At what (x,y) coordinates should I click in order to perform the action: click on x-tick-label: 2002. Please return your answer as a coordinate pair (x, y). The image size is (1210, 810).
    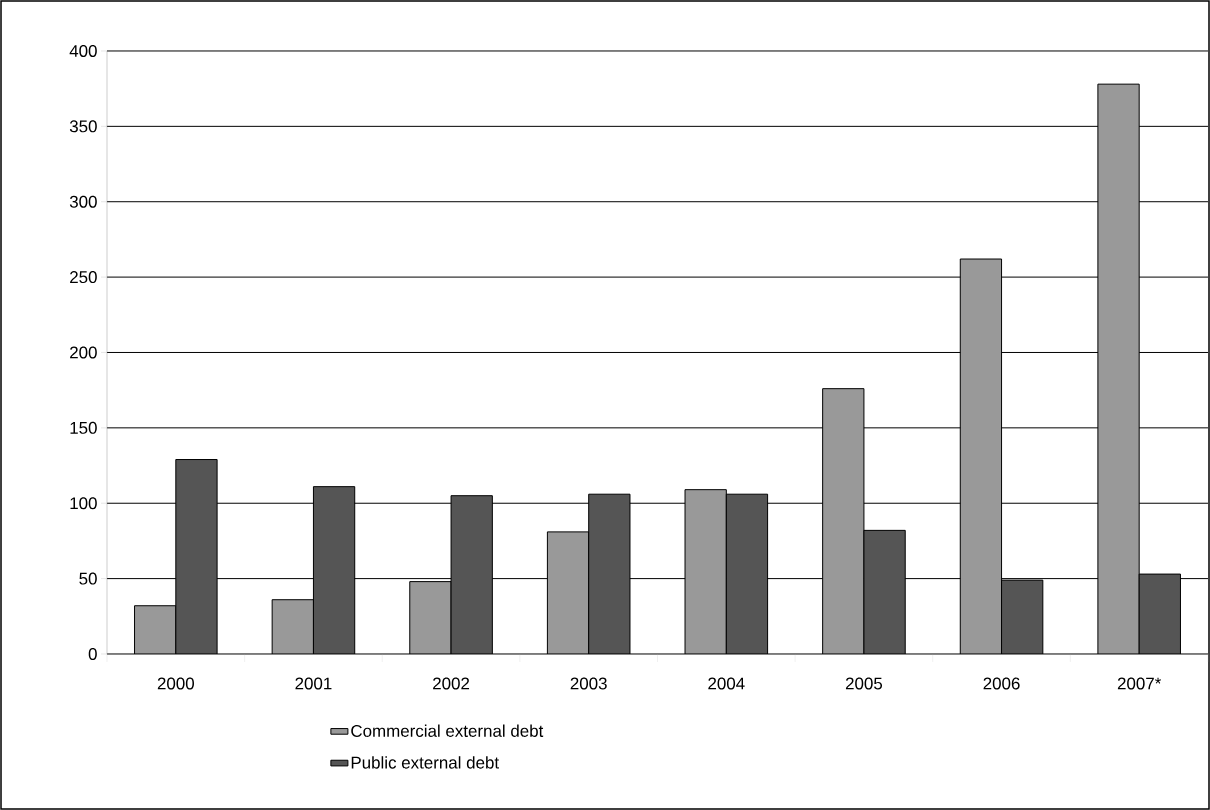
    Looking at the image, I should click on (451, 683).